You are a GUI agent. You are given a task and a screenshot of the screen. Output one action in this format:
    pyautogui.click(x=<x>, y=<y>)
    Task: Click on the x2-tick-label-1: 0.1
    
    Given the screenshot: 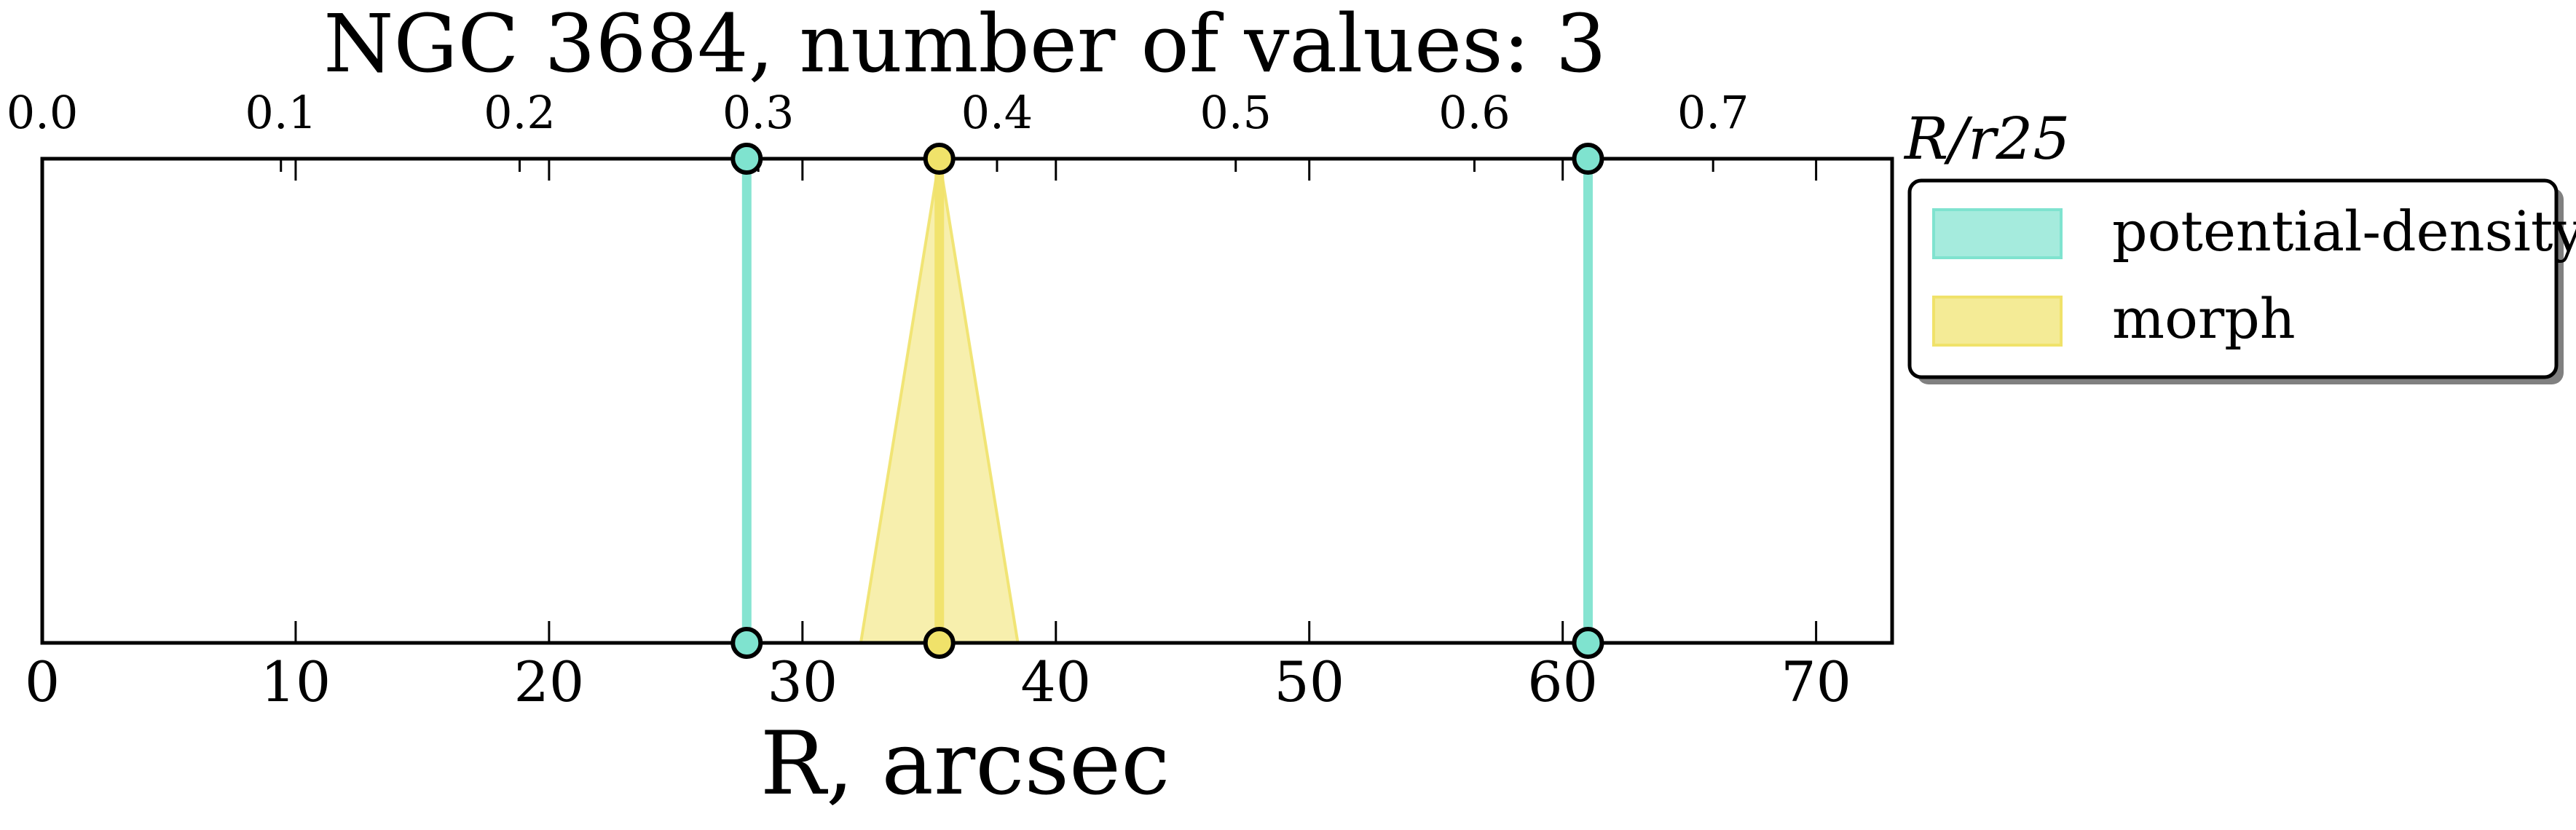 What is the action you would take?
    pyautogui.click(x=281, y=113)
    